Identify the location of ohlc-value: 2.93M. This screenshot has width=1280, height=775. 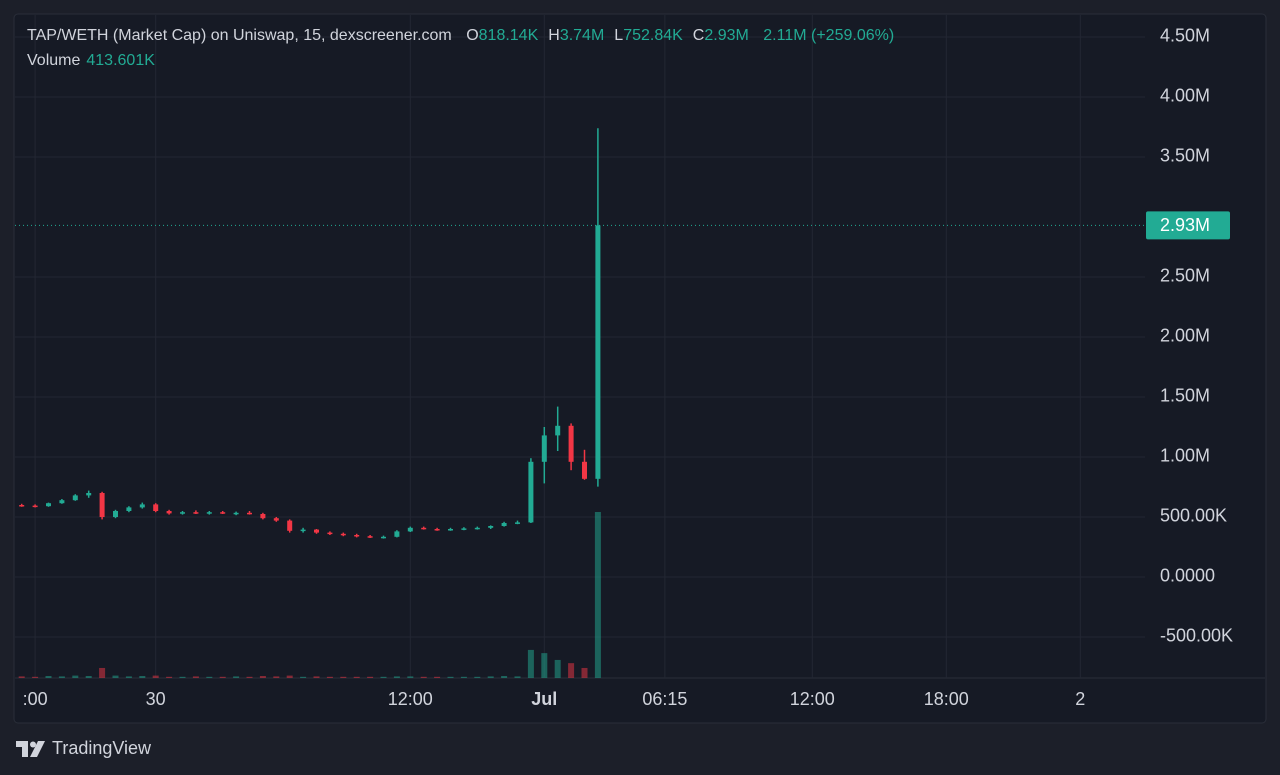
(726, 35).